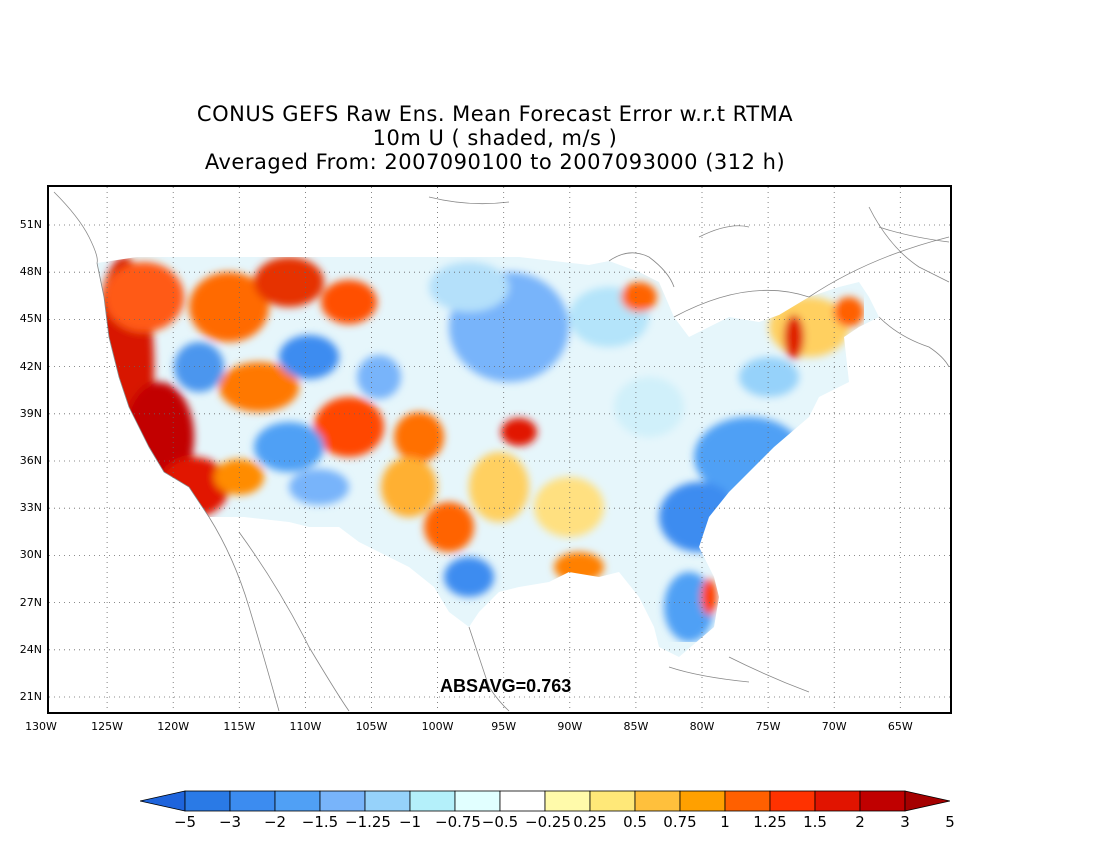 This screenshot has width=1100, height=850. I want to click on lat-tick-label: 36N, so click(30, 460).